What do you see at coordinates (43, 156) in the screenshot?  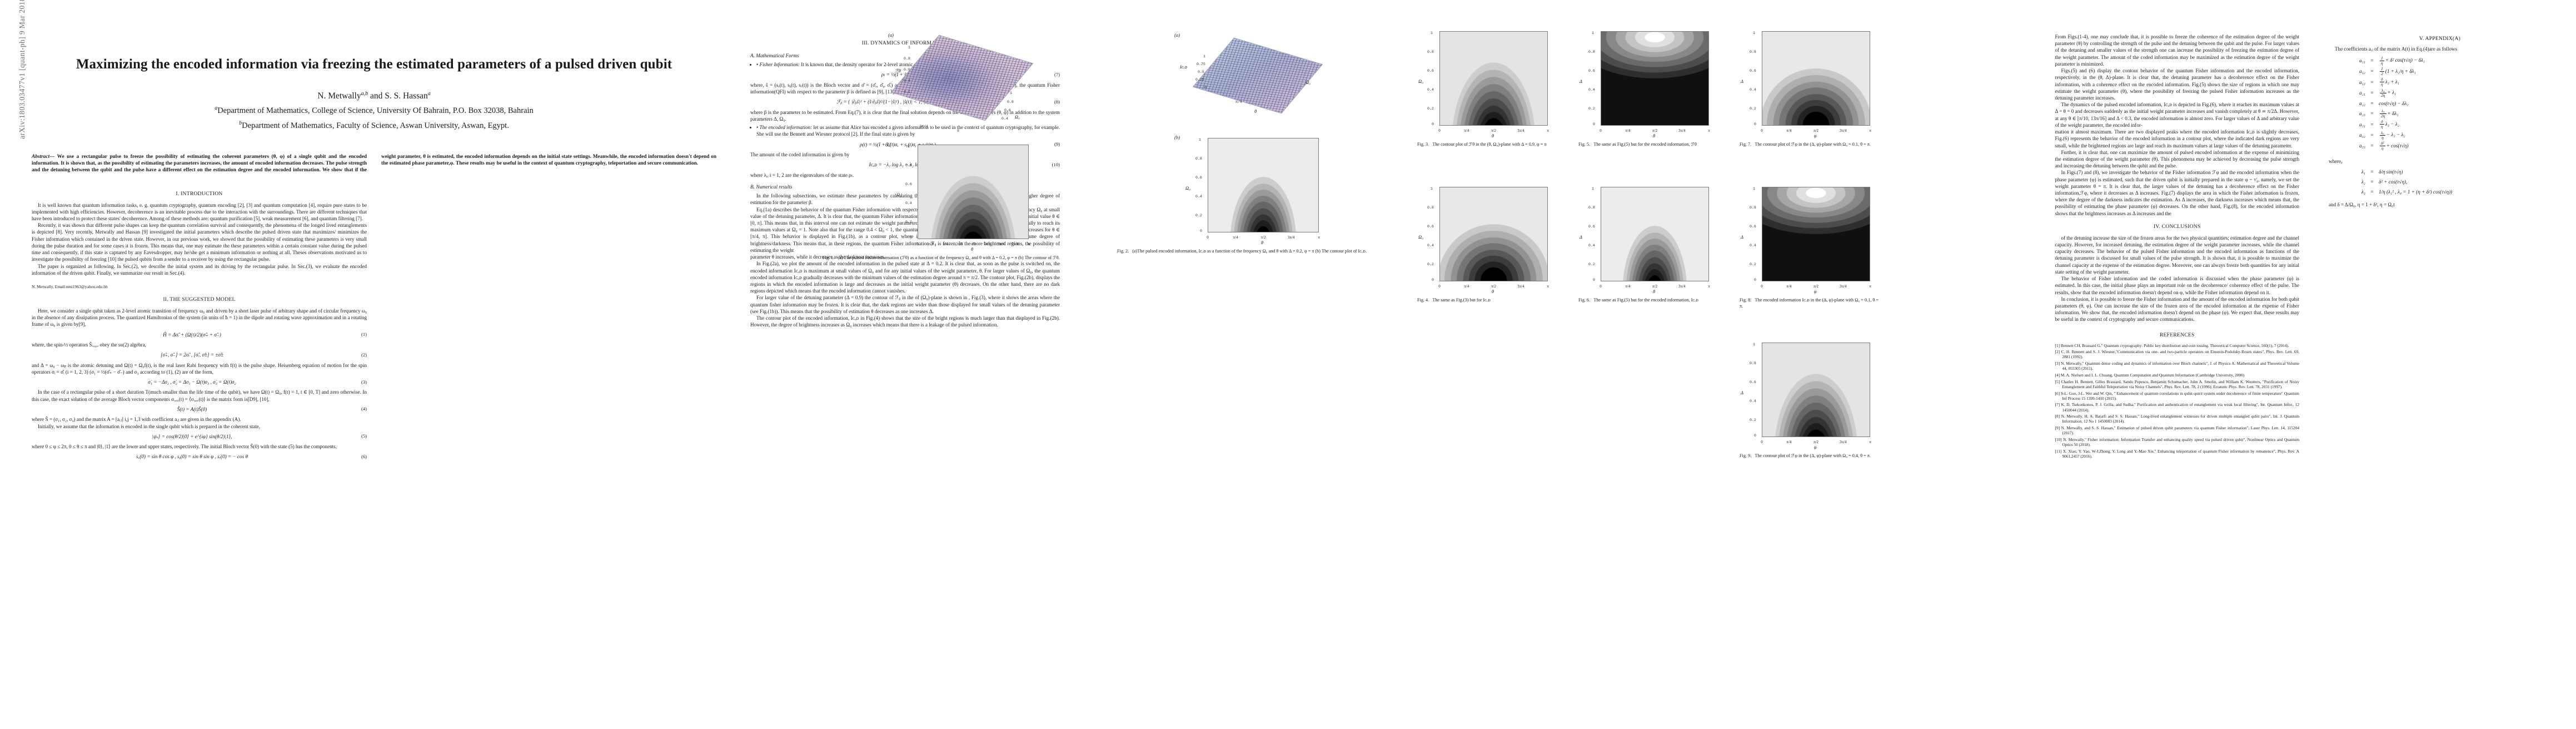 I see `abstract-lead: Abstract—` at bounding box center [43, 156].